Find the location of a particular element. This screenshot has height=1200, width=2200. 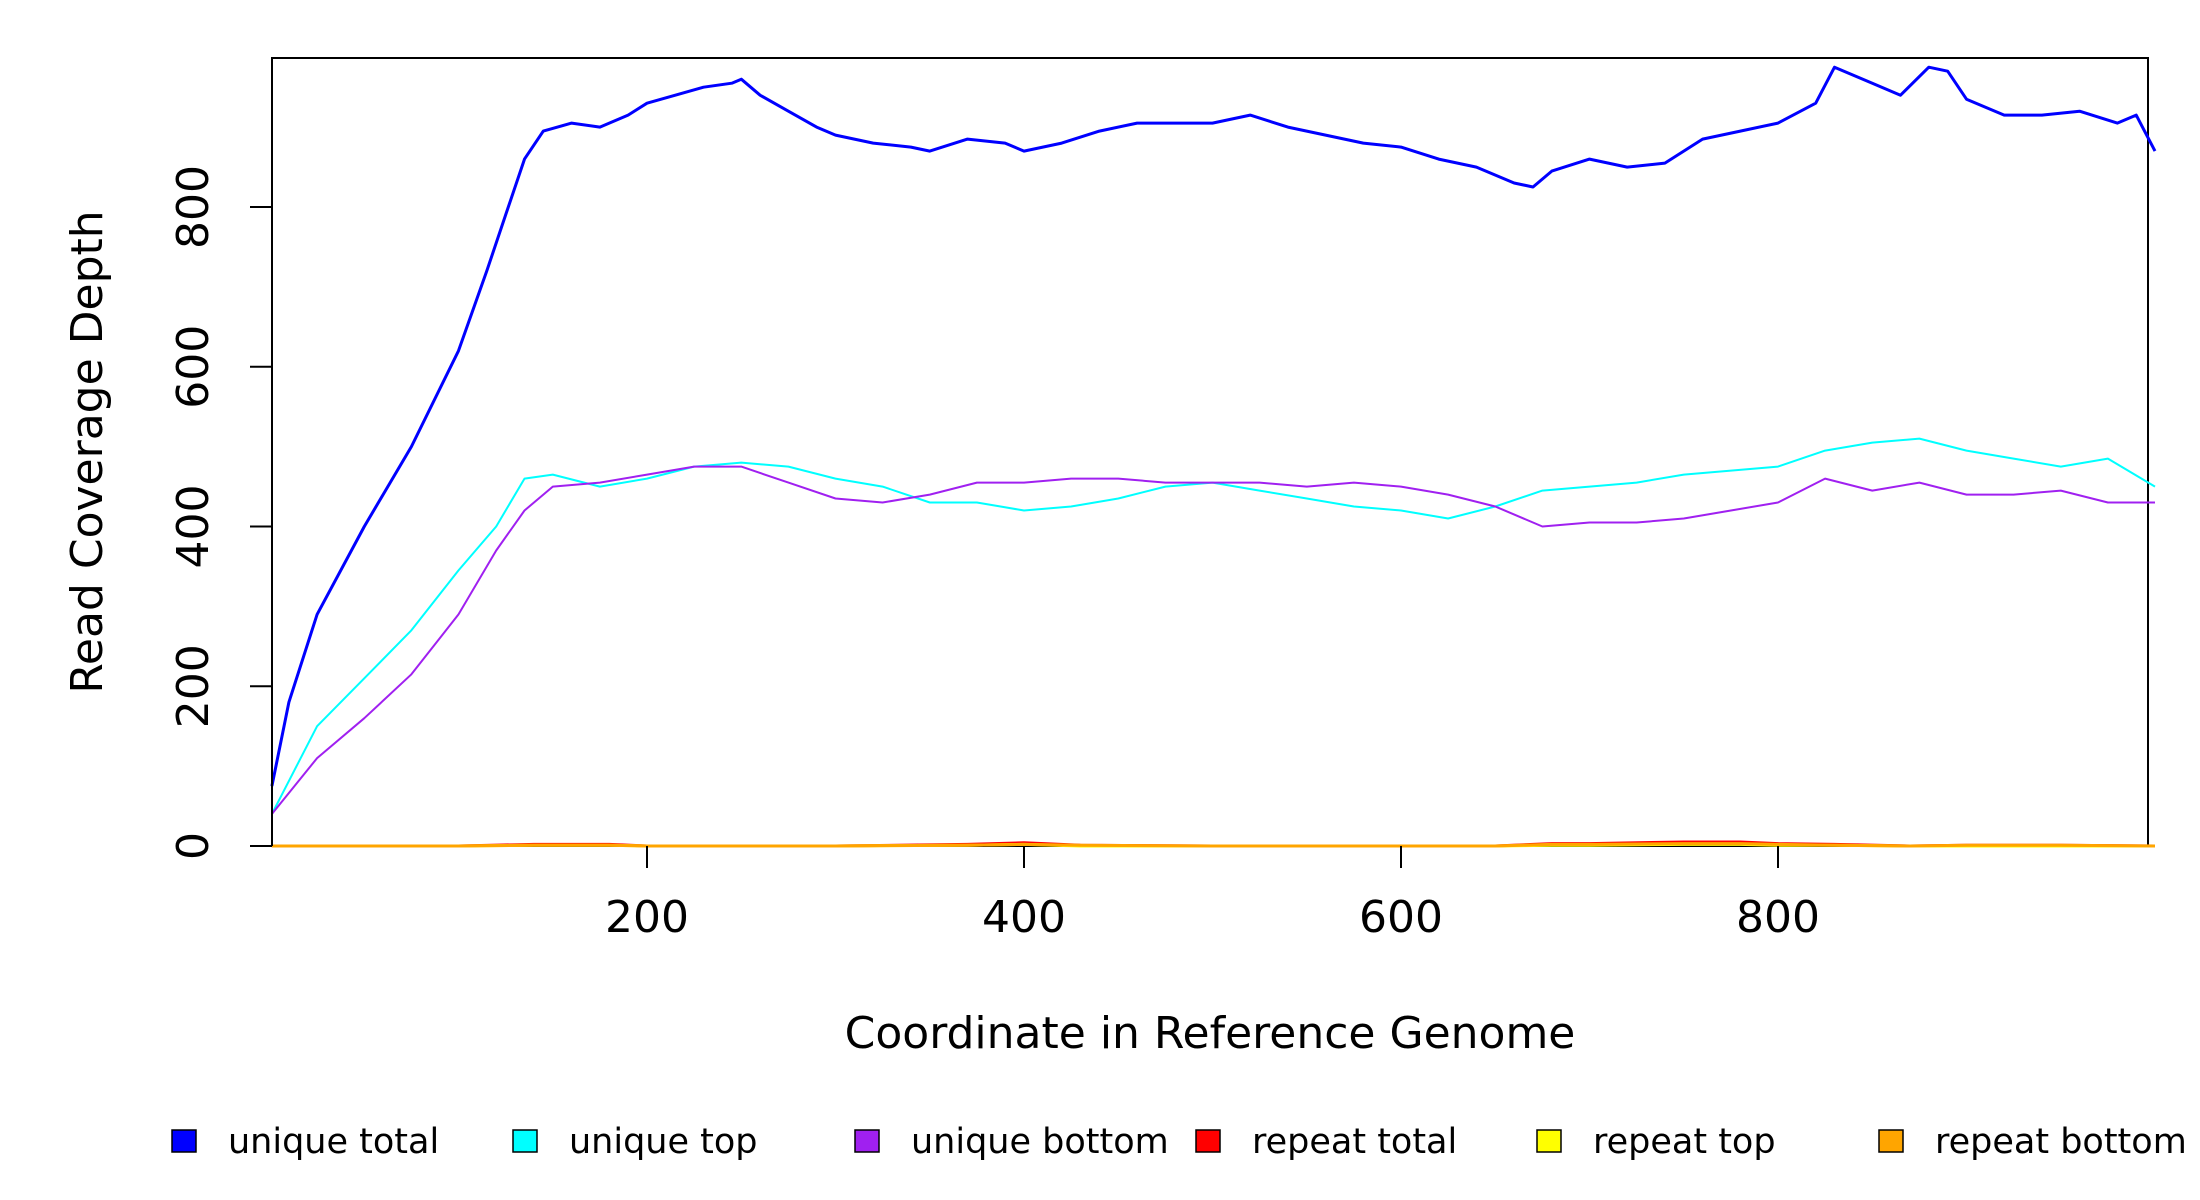

series-line-repeat-bottom is located at coordinates (1213, 845).